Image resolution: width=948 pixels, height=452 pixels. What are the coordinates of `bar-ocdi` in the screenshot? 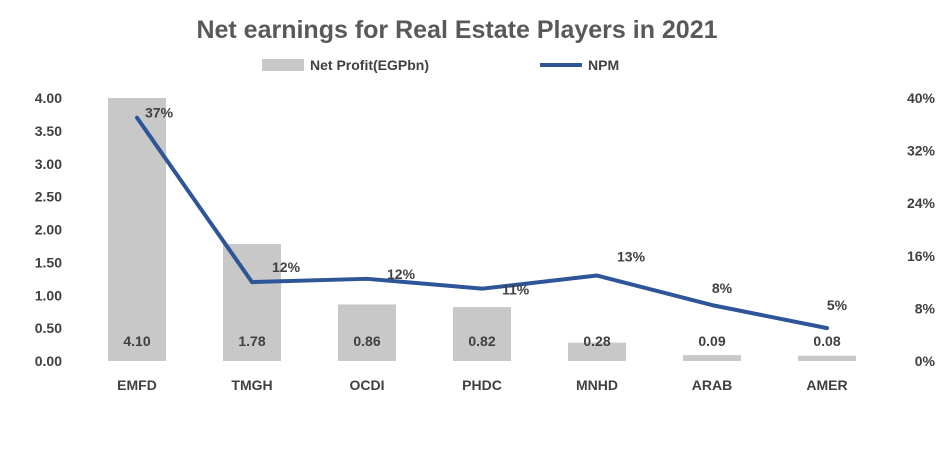 It's located at (367, 332).